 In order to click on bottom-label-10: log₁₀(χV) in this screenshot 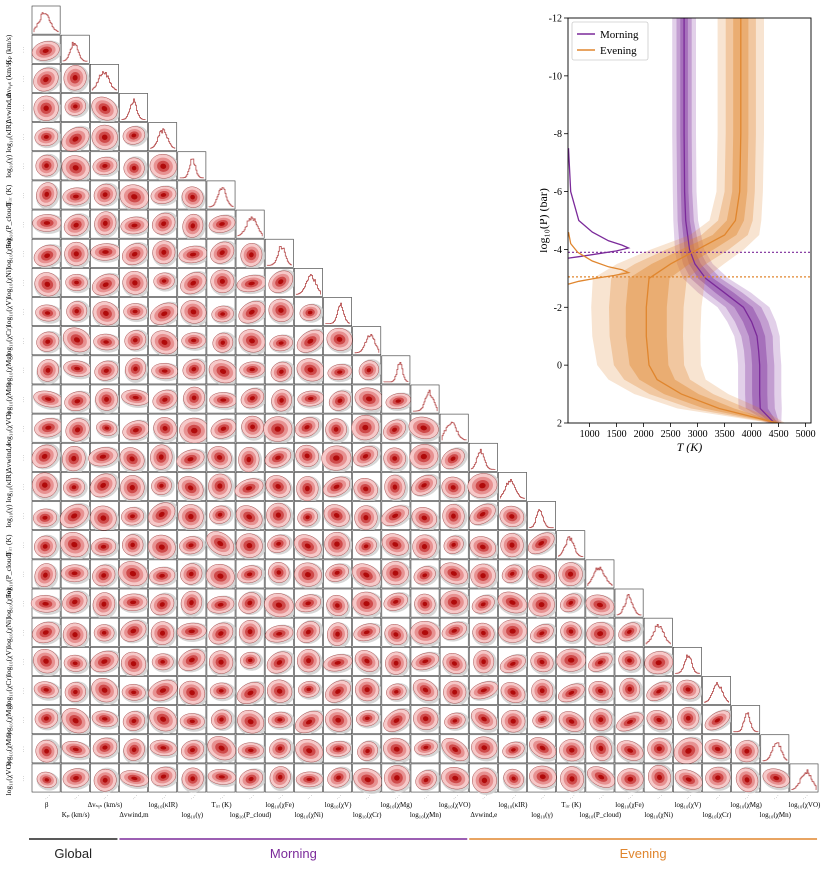, I will do `click(338, 805)`.